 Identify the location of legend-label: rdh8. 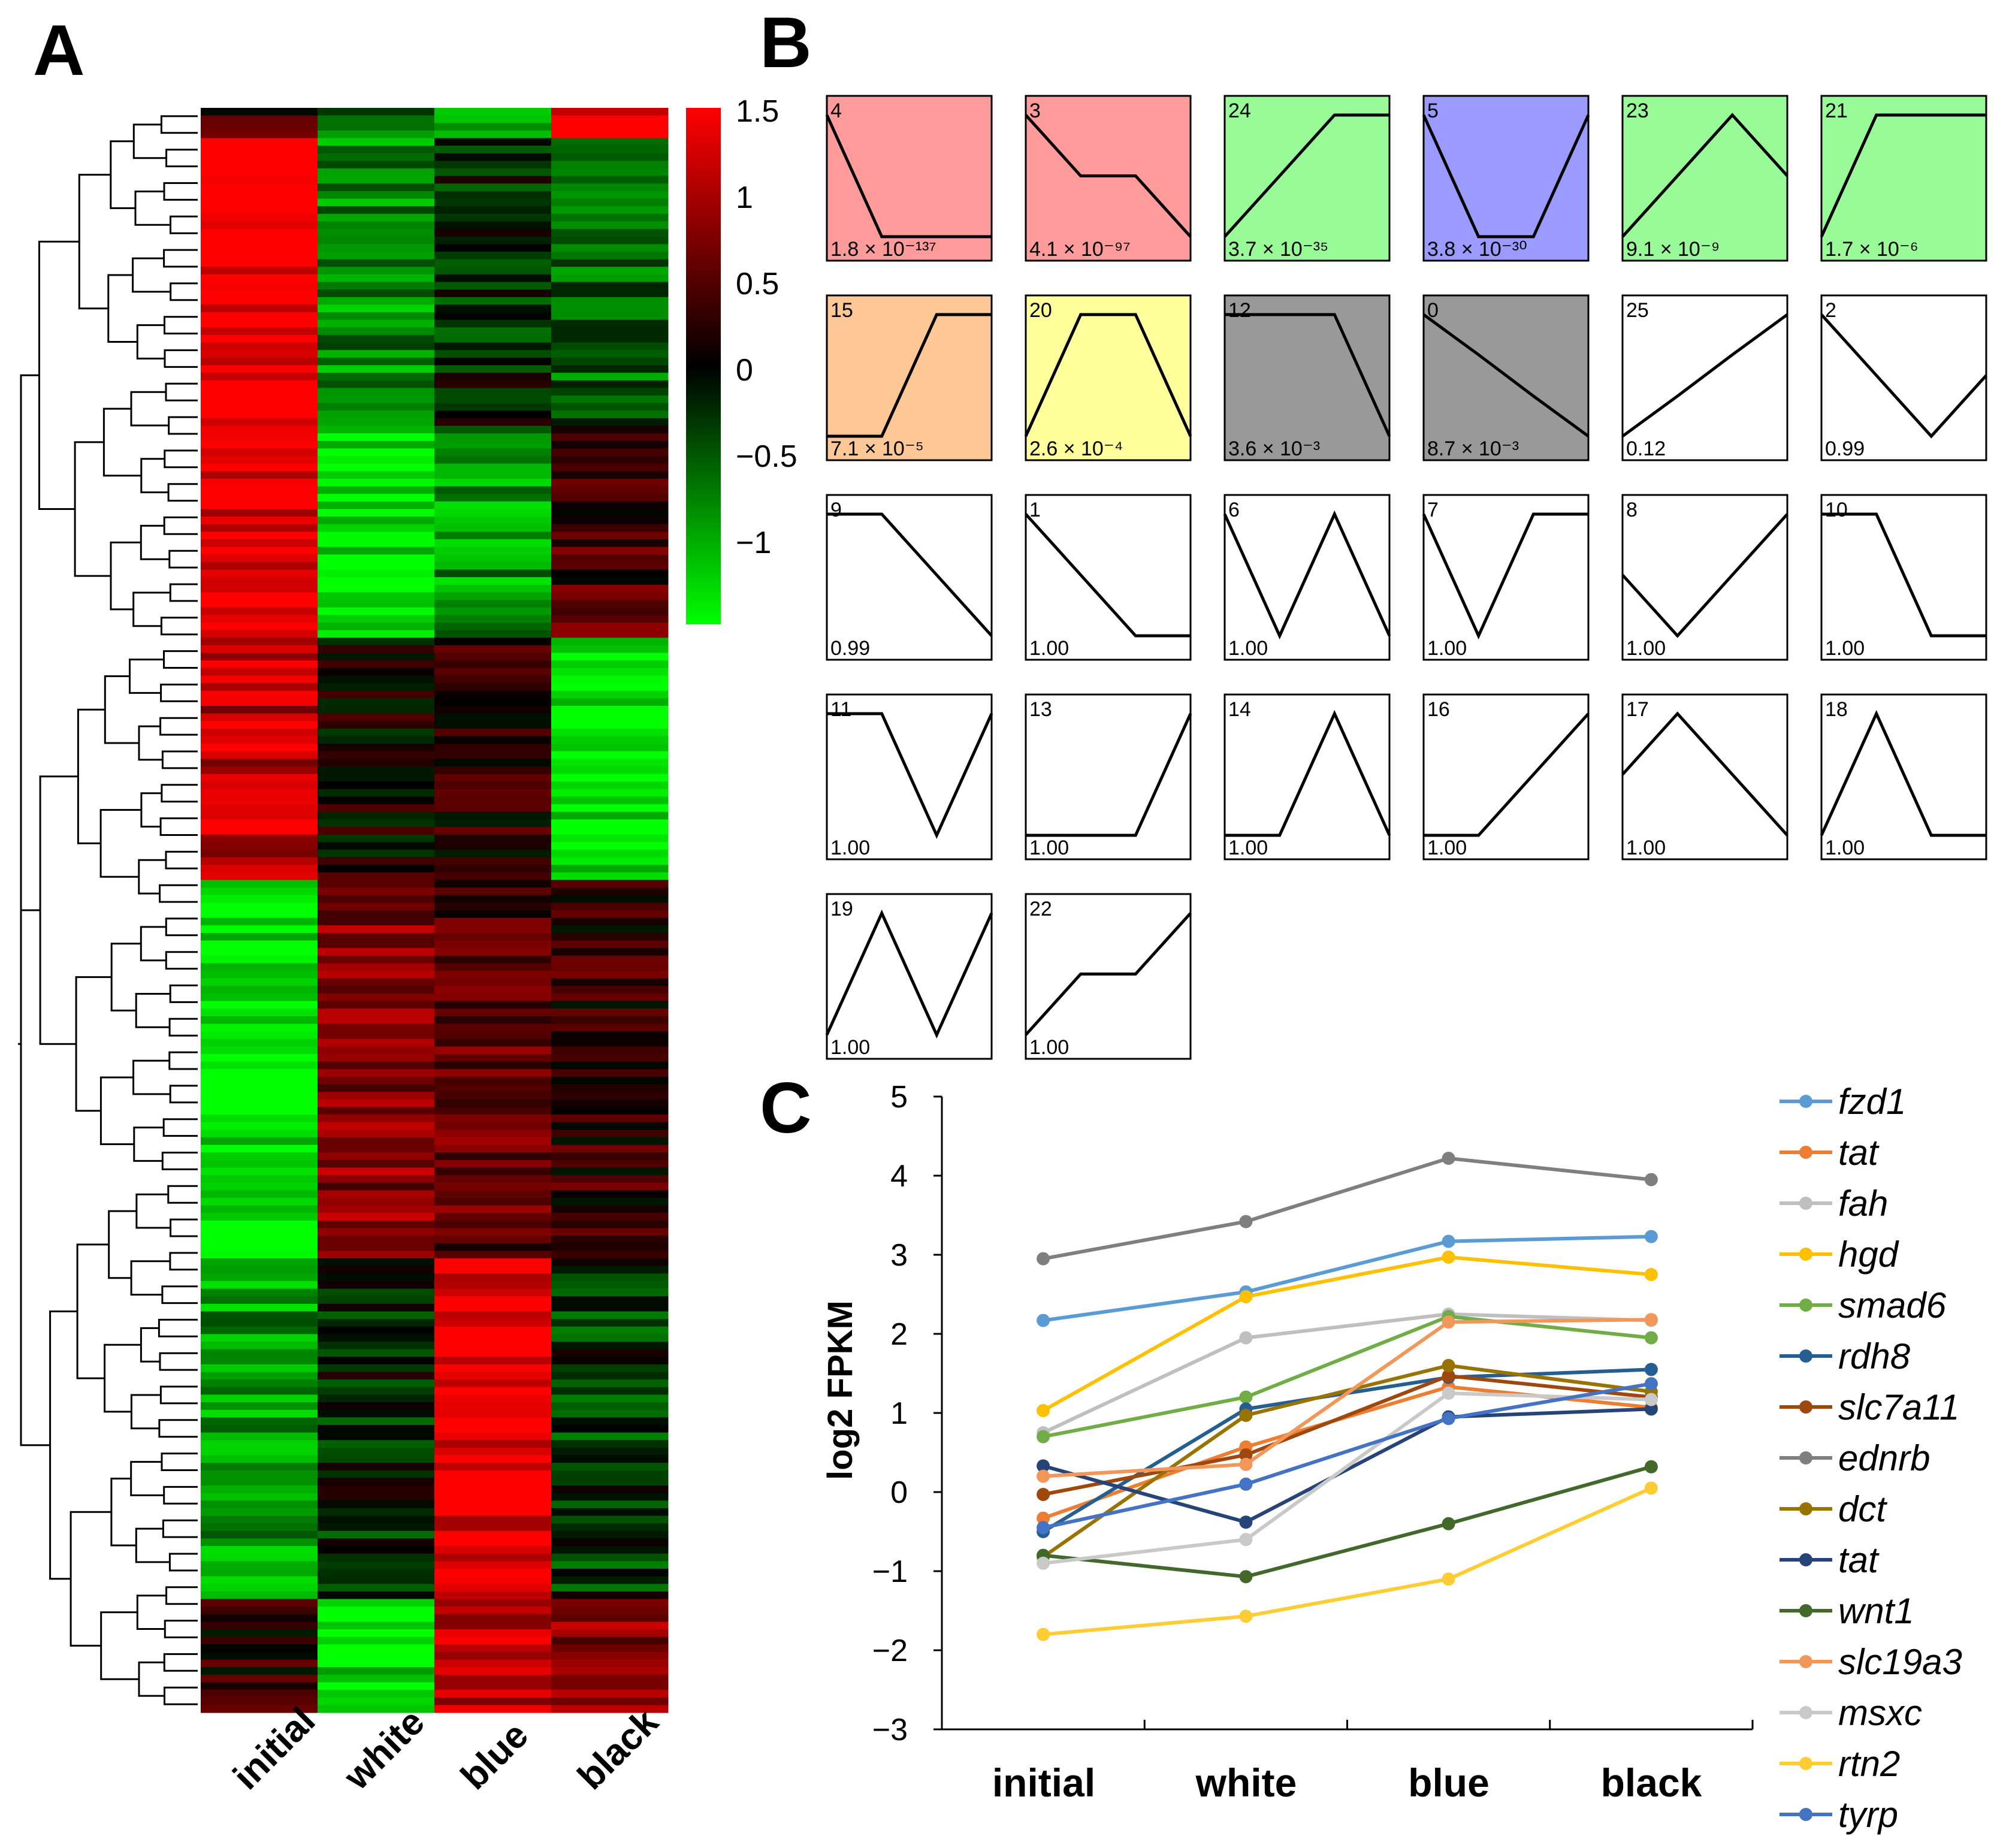
(1874, 1356).